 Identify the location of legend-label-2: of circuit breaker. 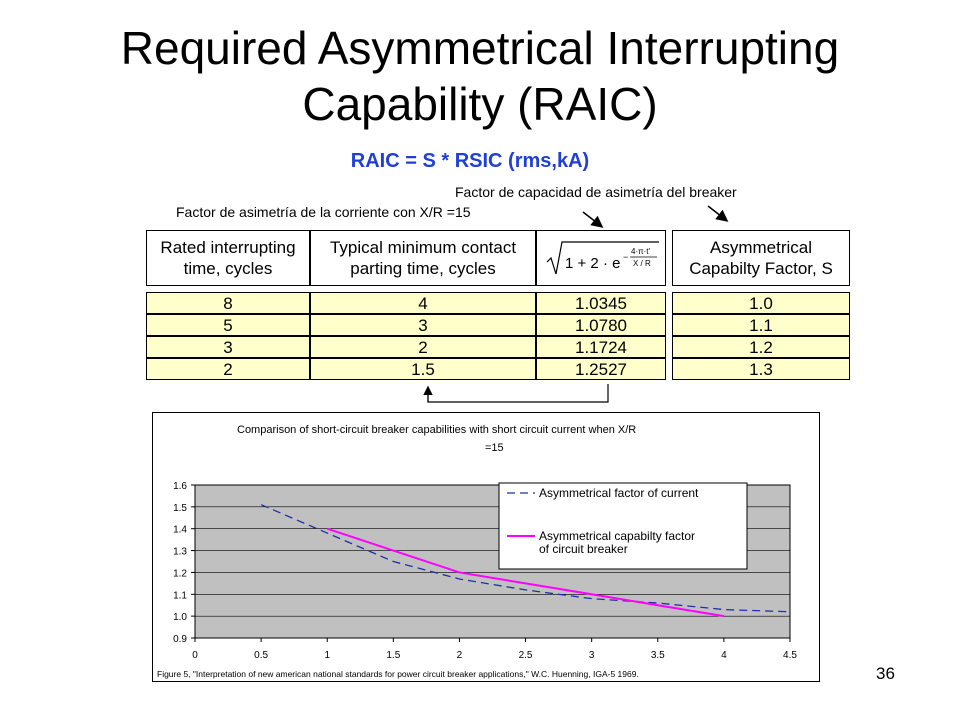
(583, 549).